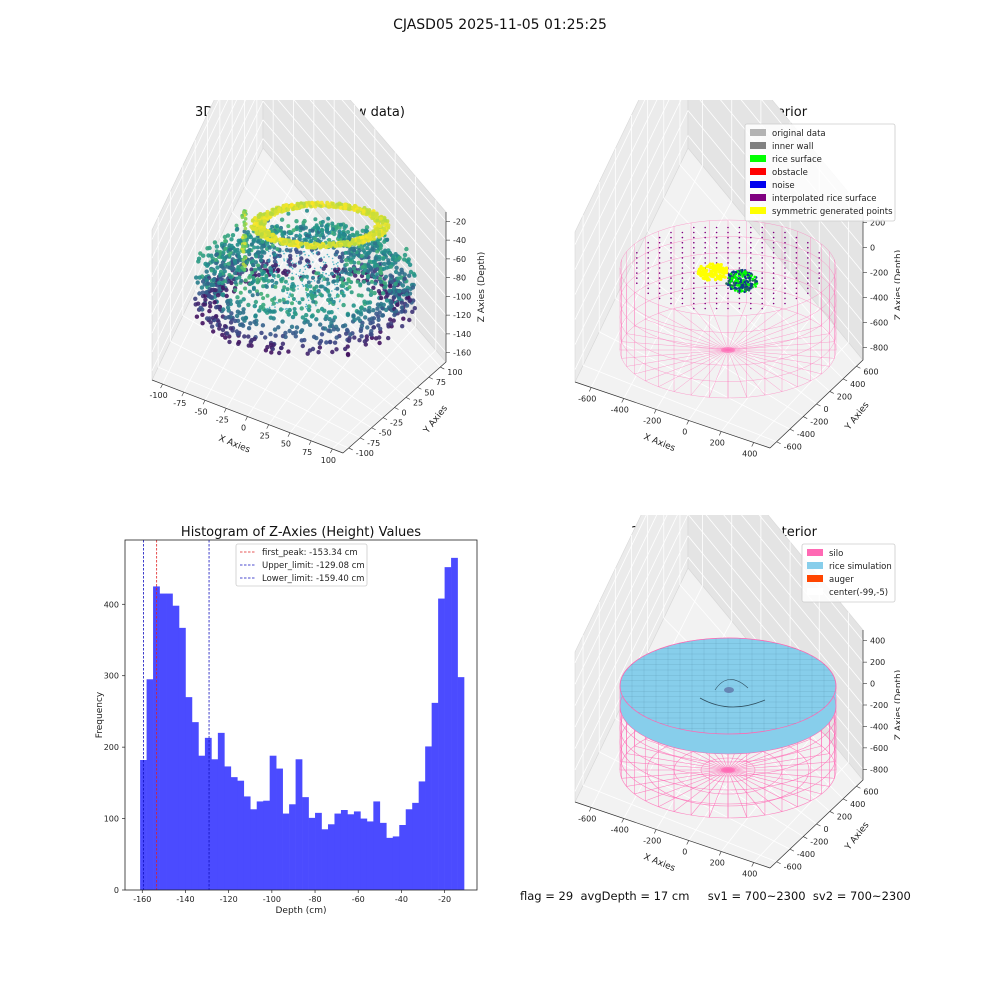 The image size is (1000, 1000). Describe the element at coordinates (441, 382) in the screenshot. I see `y-tick-label: 75` at that location.